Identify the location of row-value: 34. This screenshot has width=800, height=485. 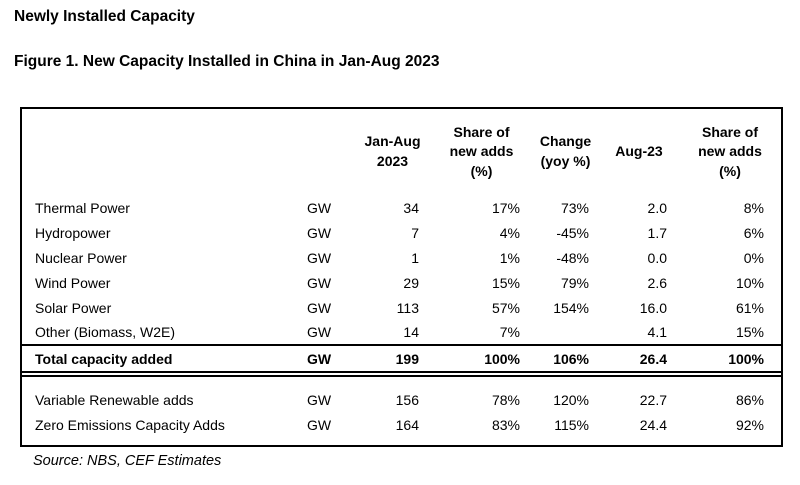
(411, 207).